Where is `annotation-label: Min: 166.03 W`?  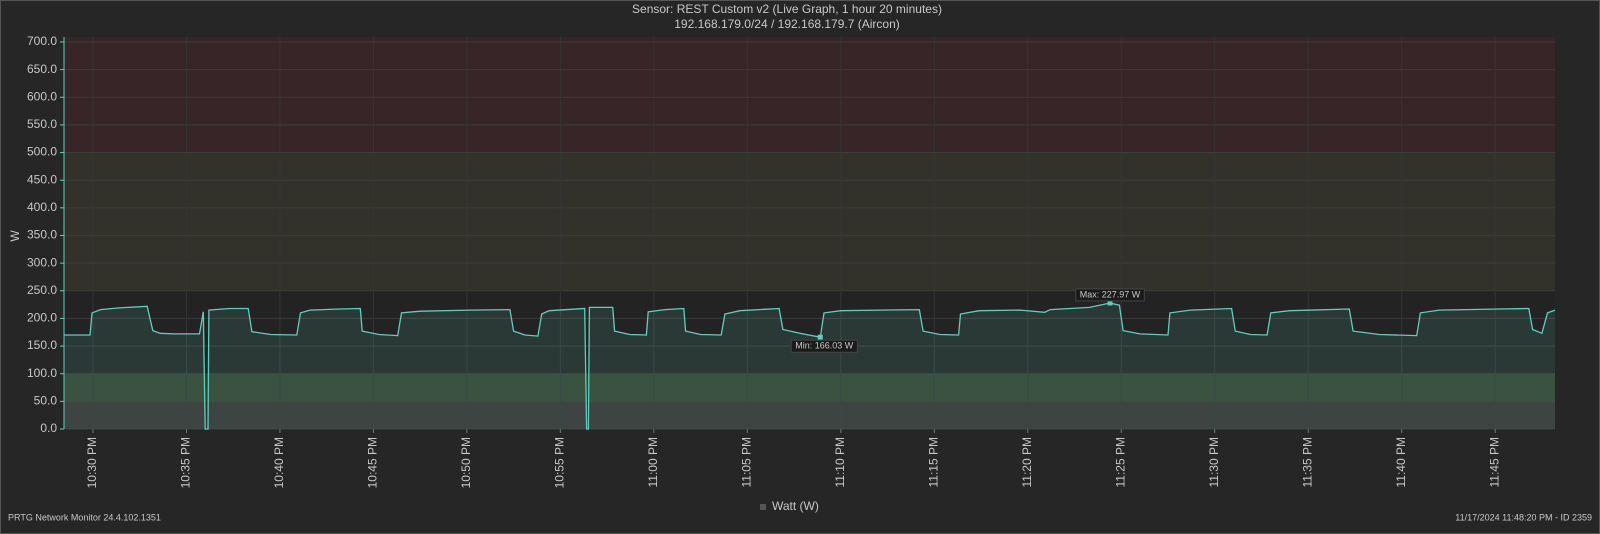
annotation-label: Min: 166.03 W is located at coordinates (824, 346).